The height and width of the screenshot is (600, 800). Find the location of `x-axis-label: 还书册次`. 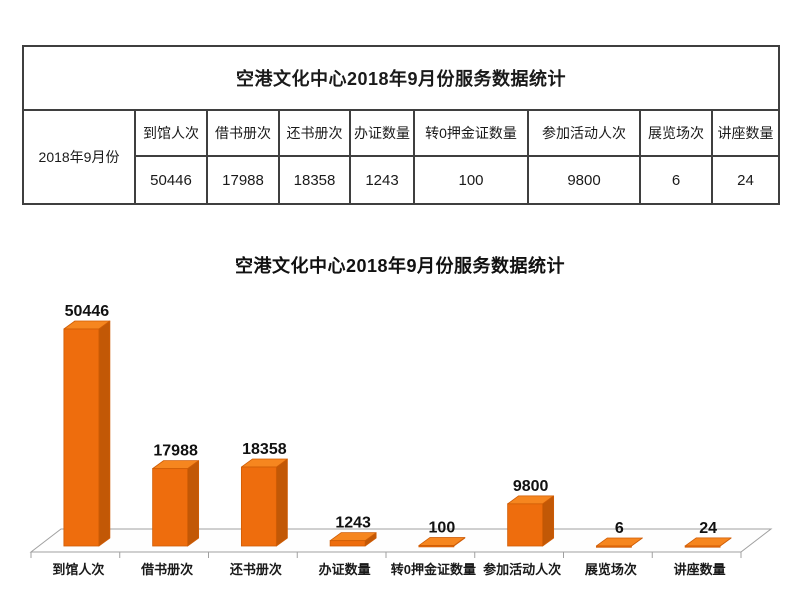

x-axis-label: 还书册次 is located at coordinates (255, 569).